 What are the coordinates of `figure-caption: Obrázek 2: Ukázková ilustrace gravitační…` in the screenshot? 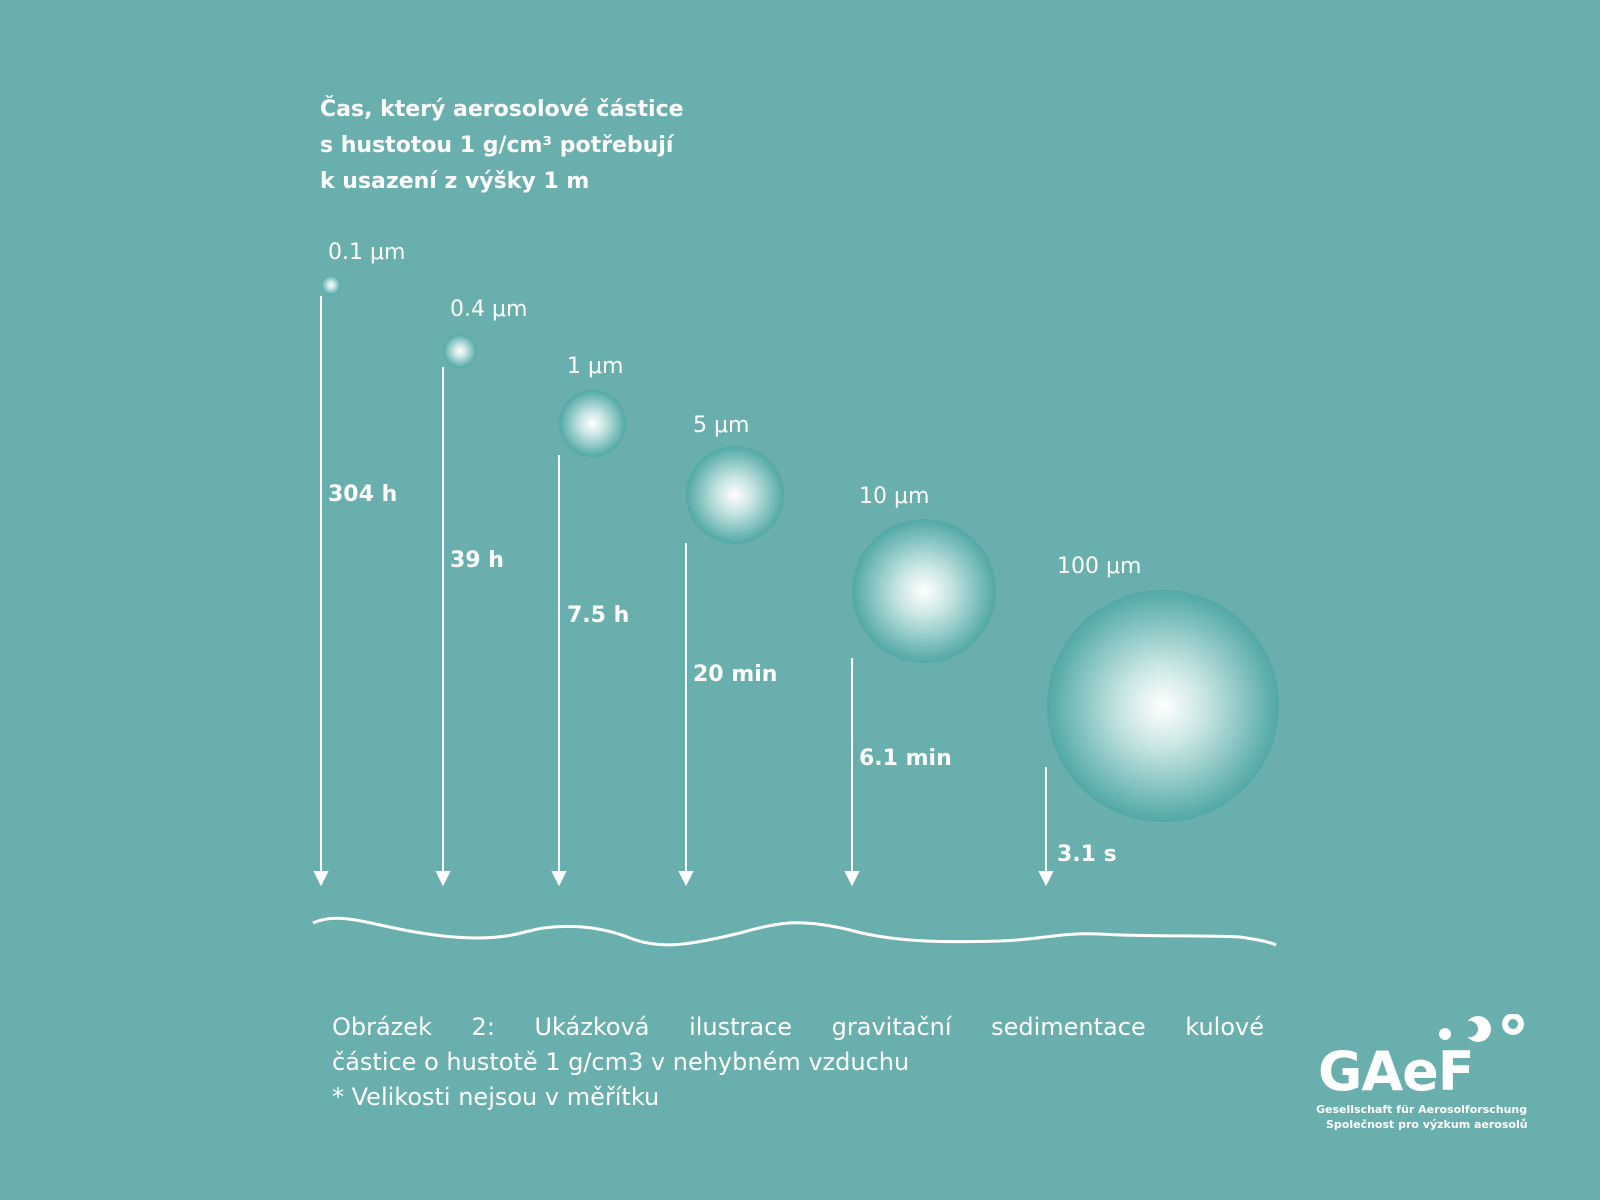 It's located at (798, 1062).